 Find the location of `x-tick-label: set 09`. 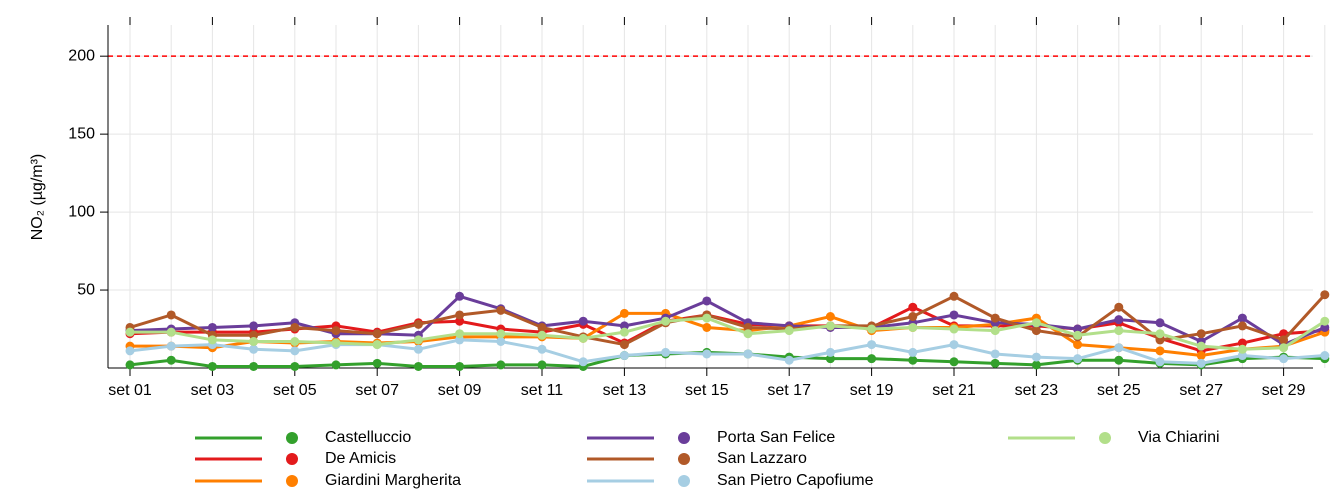

x-tick-label: set 09 is located at coordinates (460, 390).